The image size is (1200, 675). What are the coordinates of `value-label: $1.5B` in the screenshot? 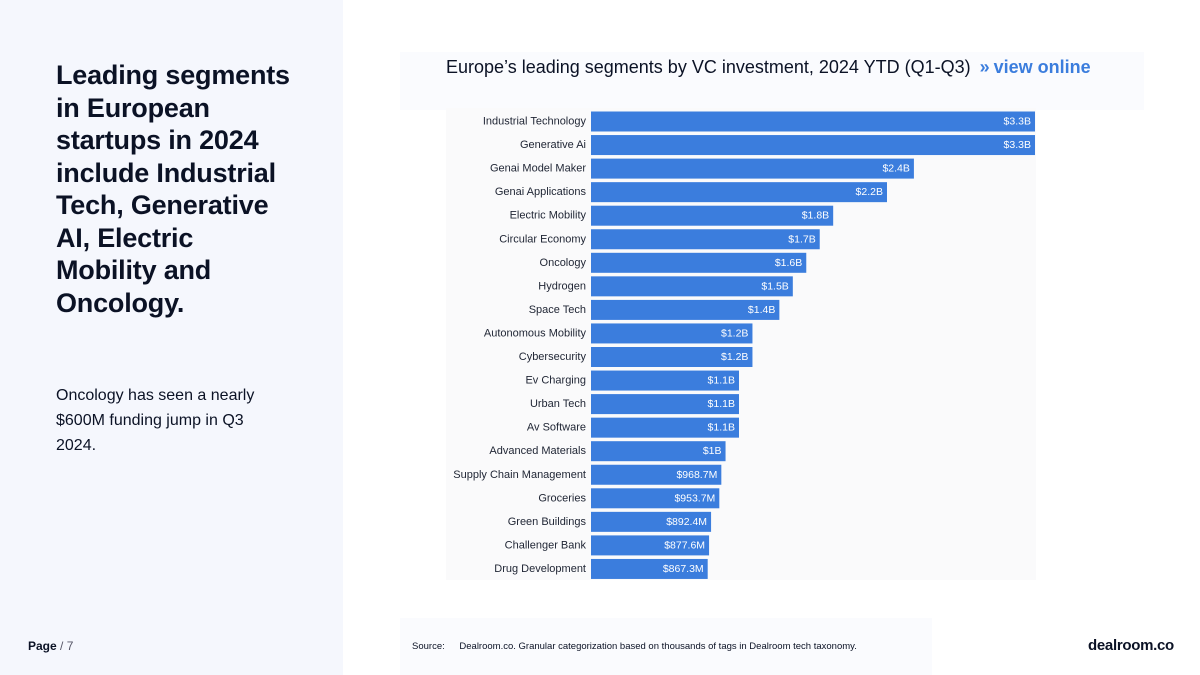 It's located at (774, 286).